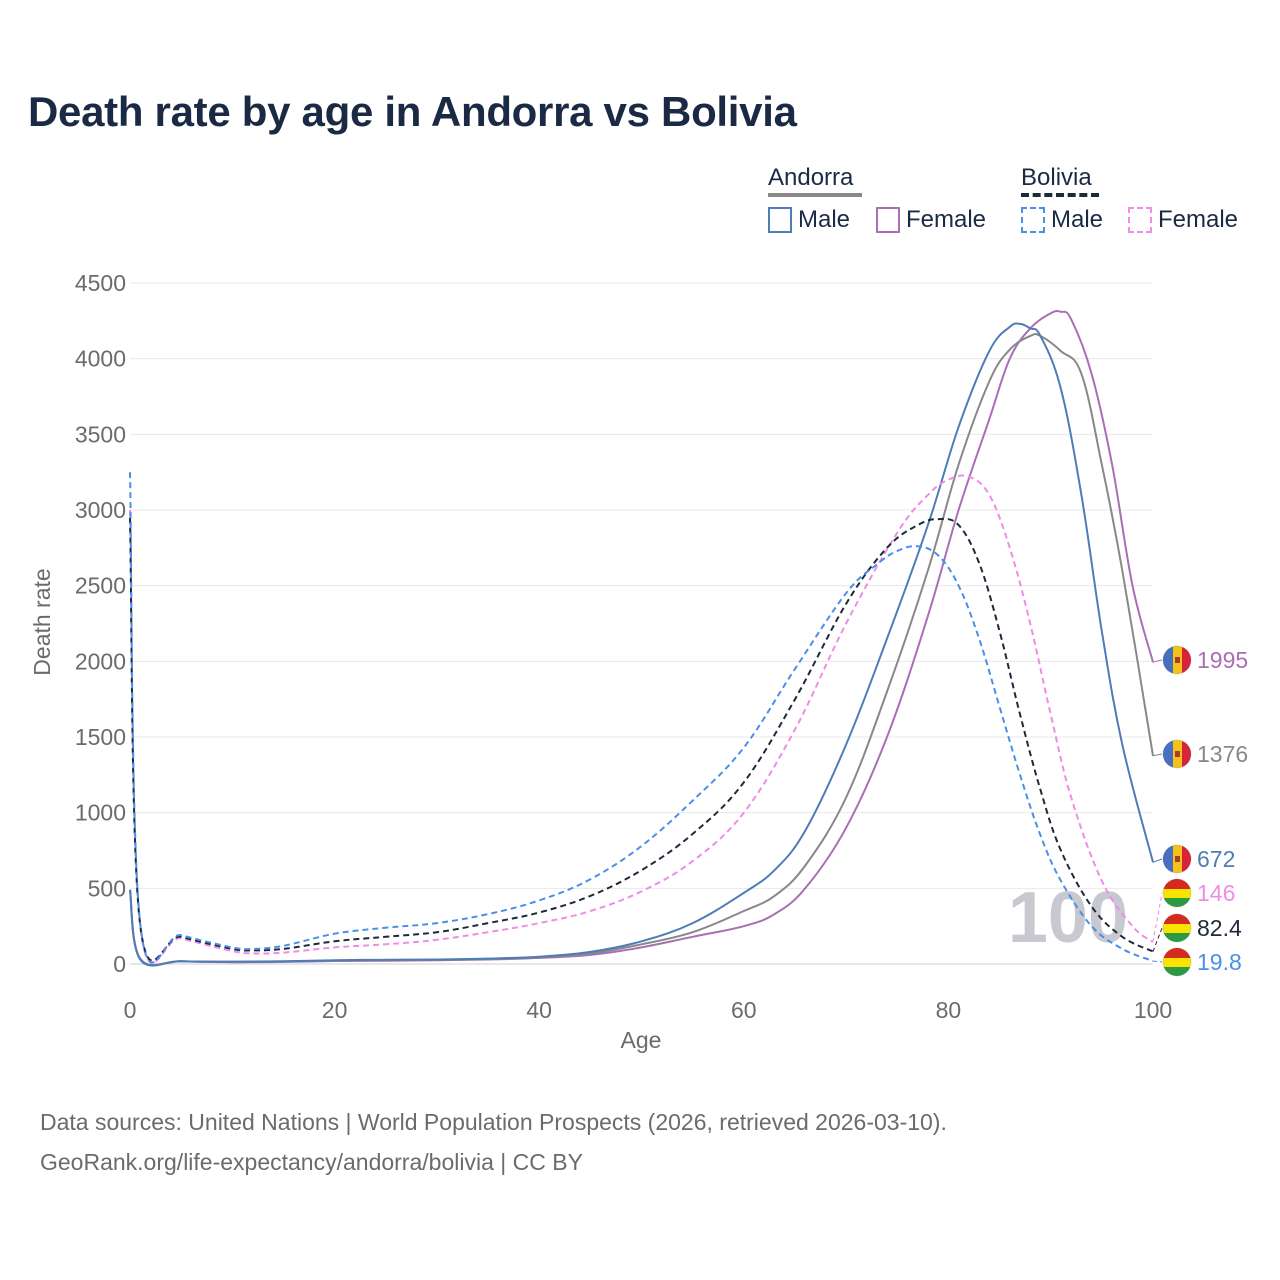  Describe the element at coordinates (539, 1010) in the screenshot. I see `x-tick-label: 40` at that location.